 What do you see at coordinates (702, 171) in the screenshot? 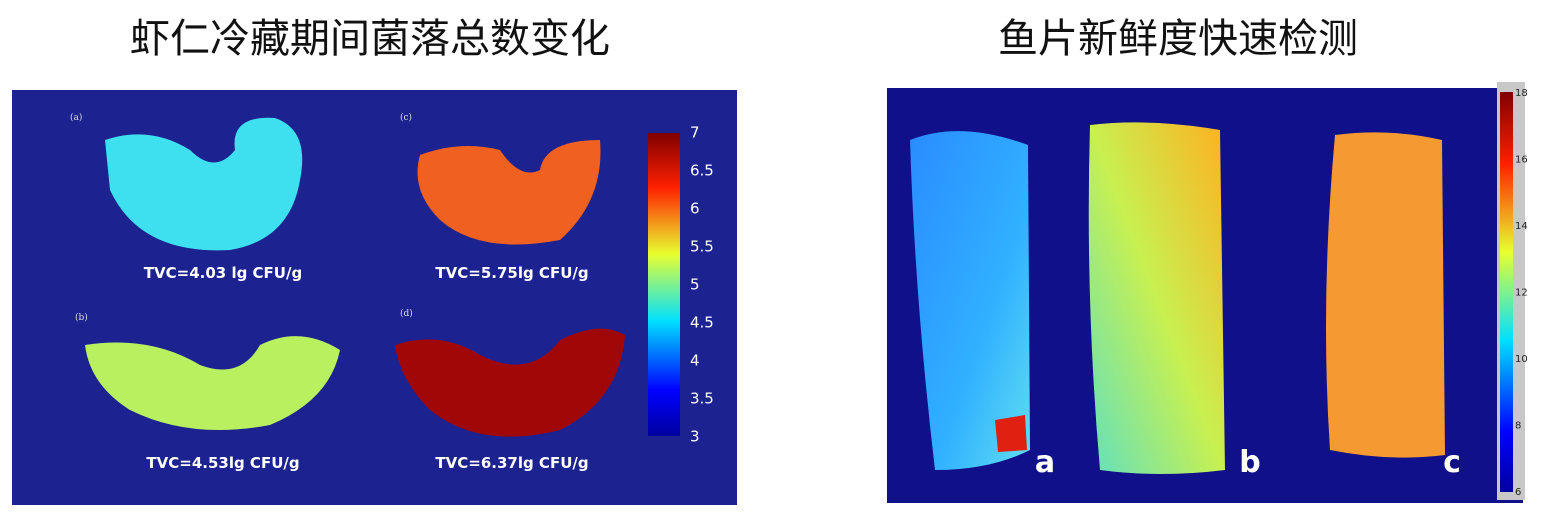
I see `colorbar-tick-label: 6.5` at bounding box center [702, 171].